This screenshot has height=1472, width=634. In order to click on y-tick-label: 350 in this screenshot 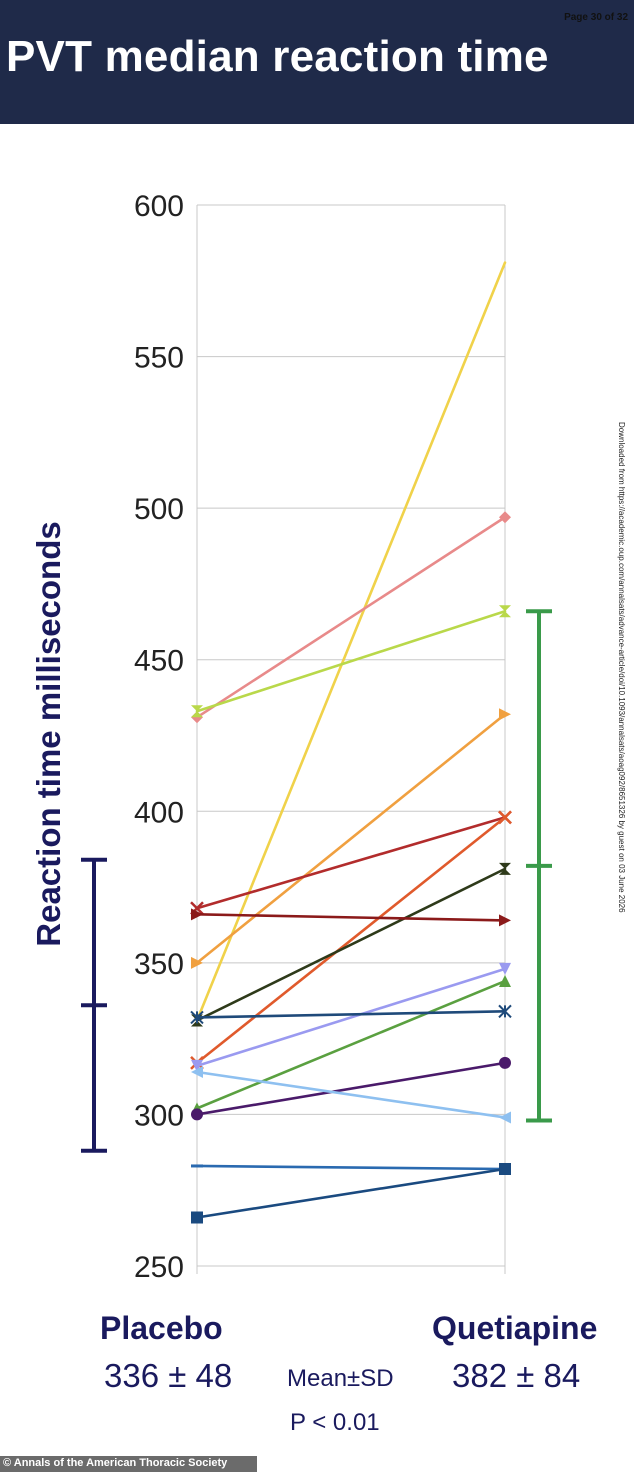, I will do `click(159, 964)`.